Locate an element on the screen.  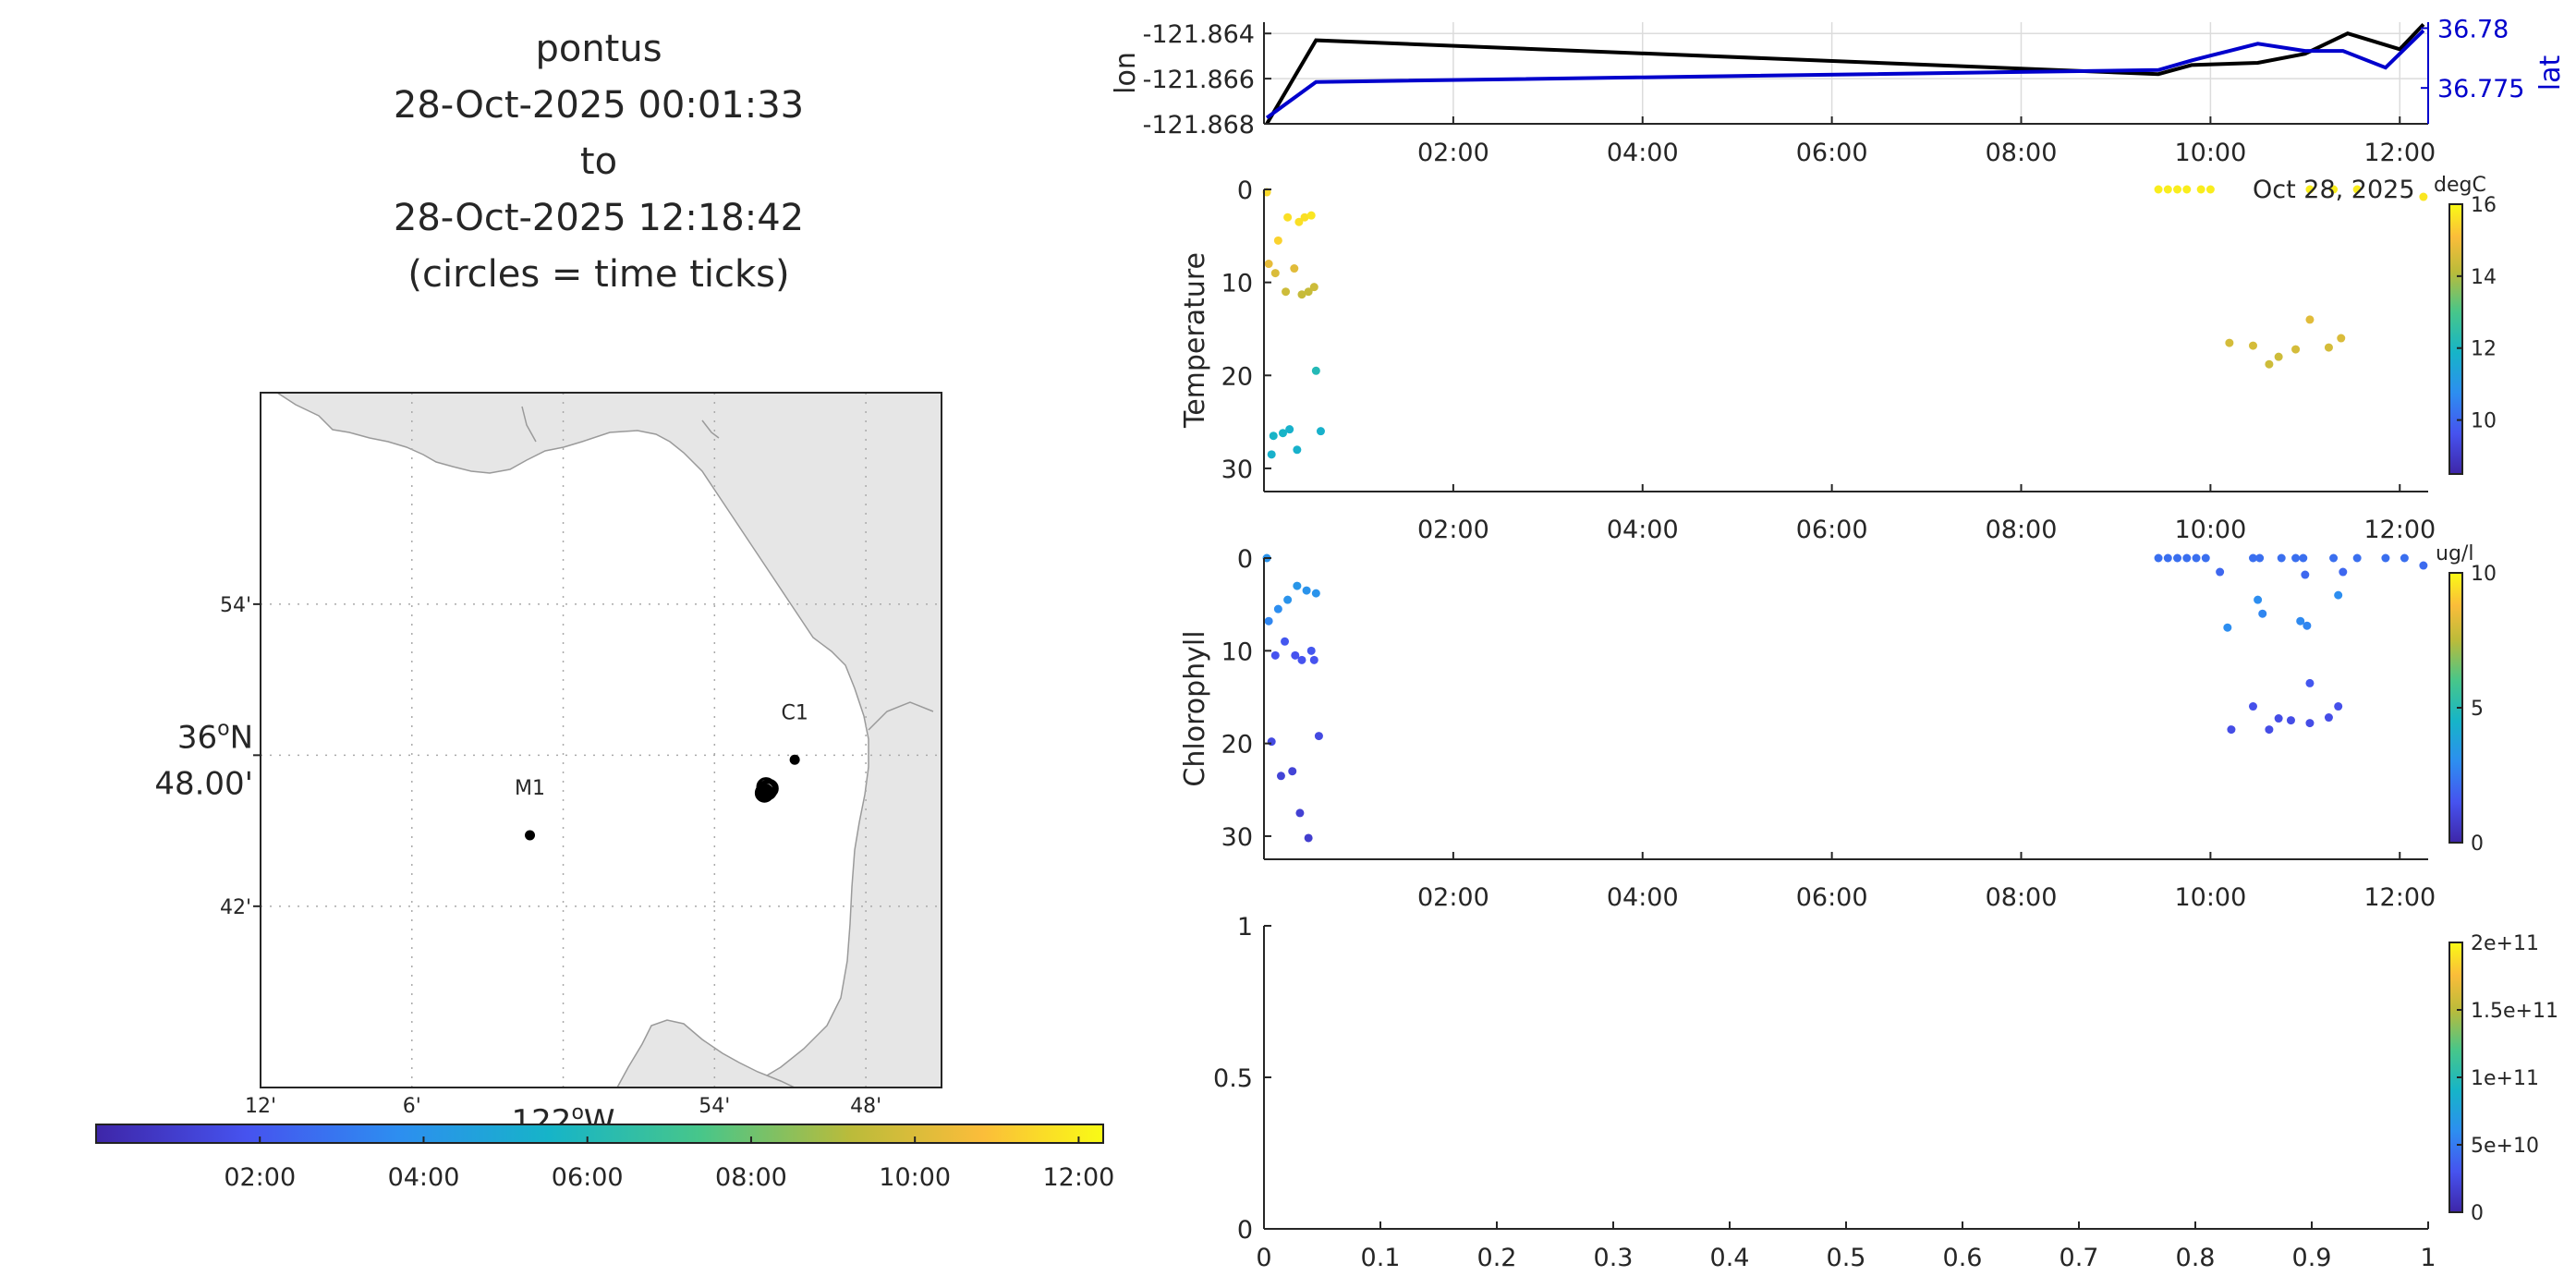
map-lon-tick-1: 6' is located at coordinates (412, 1106).